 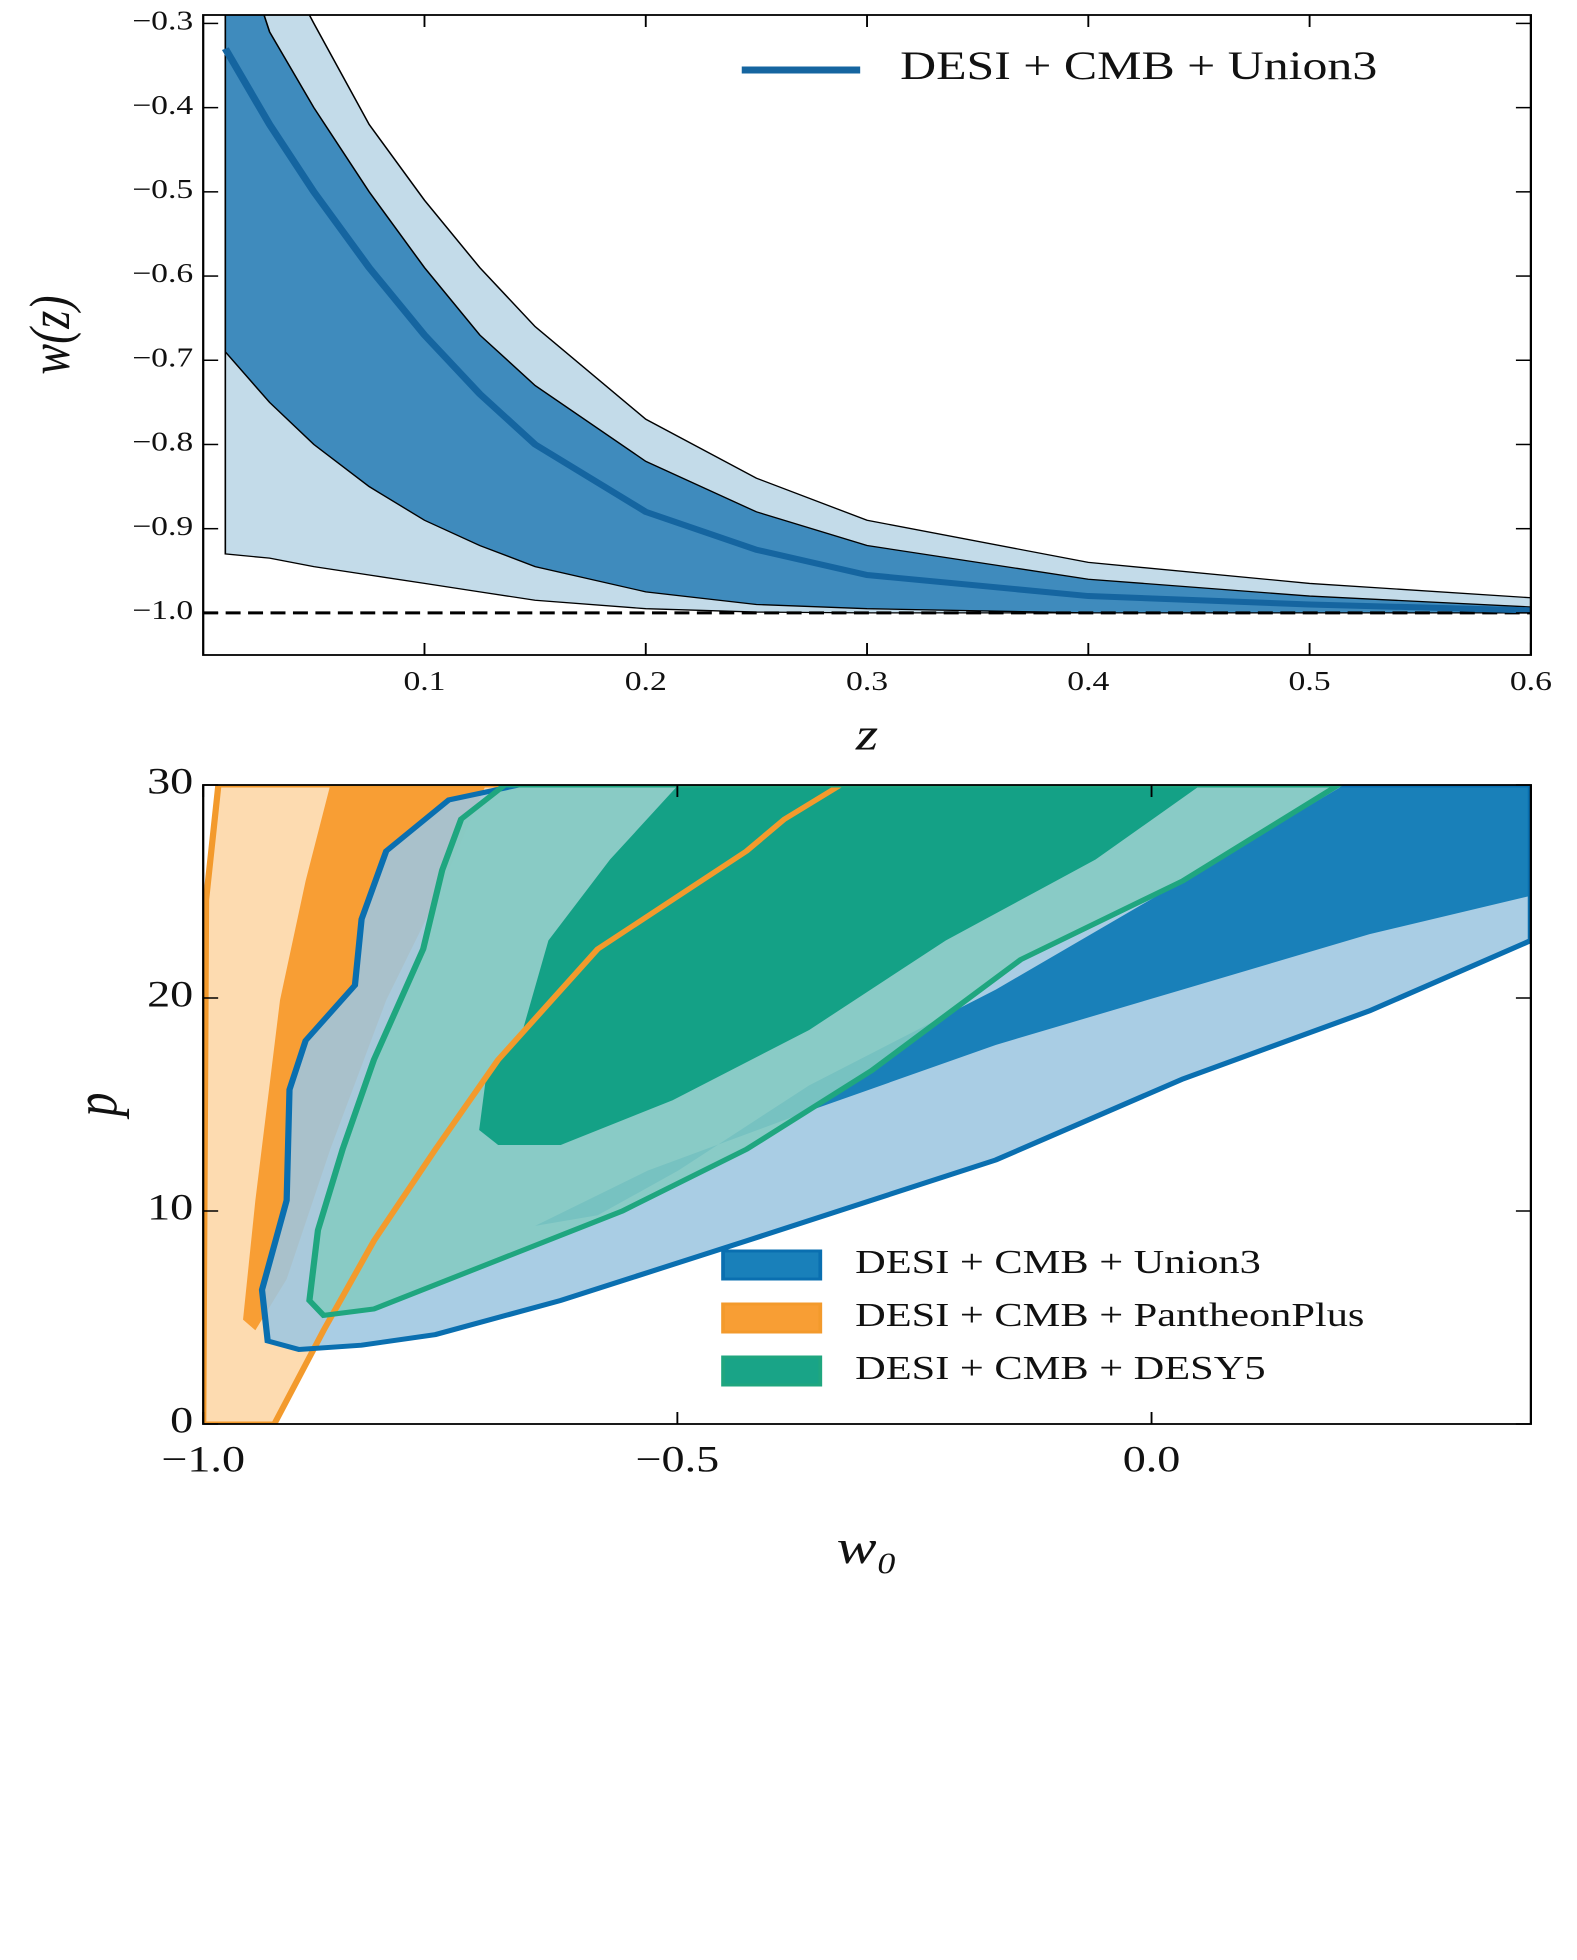 I want to click on x-tick-label: −0.5, so click(x=678, y=1460).